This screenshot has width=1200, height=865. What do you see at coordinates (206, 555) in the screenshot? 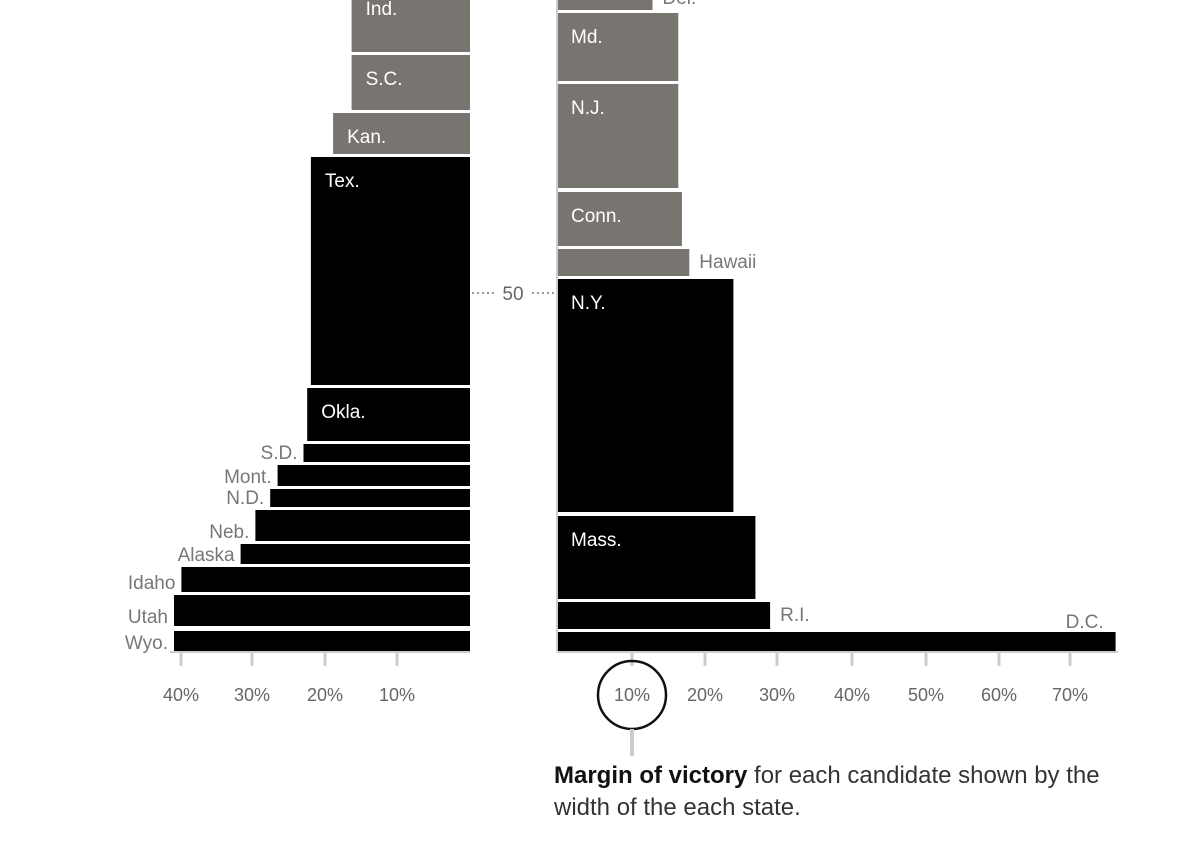
I see `bar-label-left-9: Alaska` at bounding box center [206, 555].